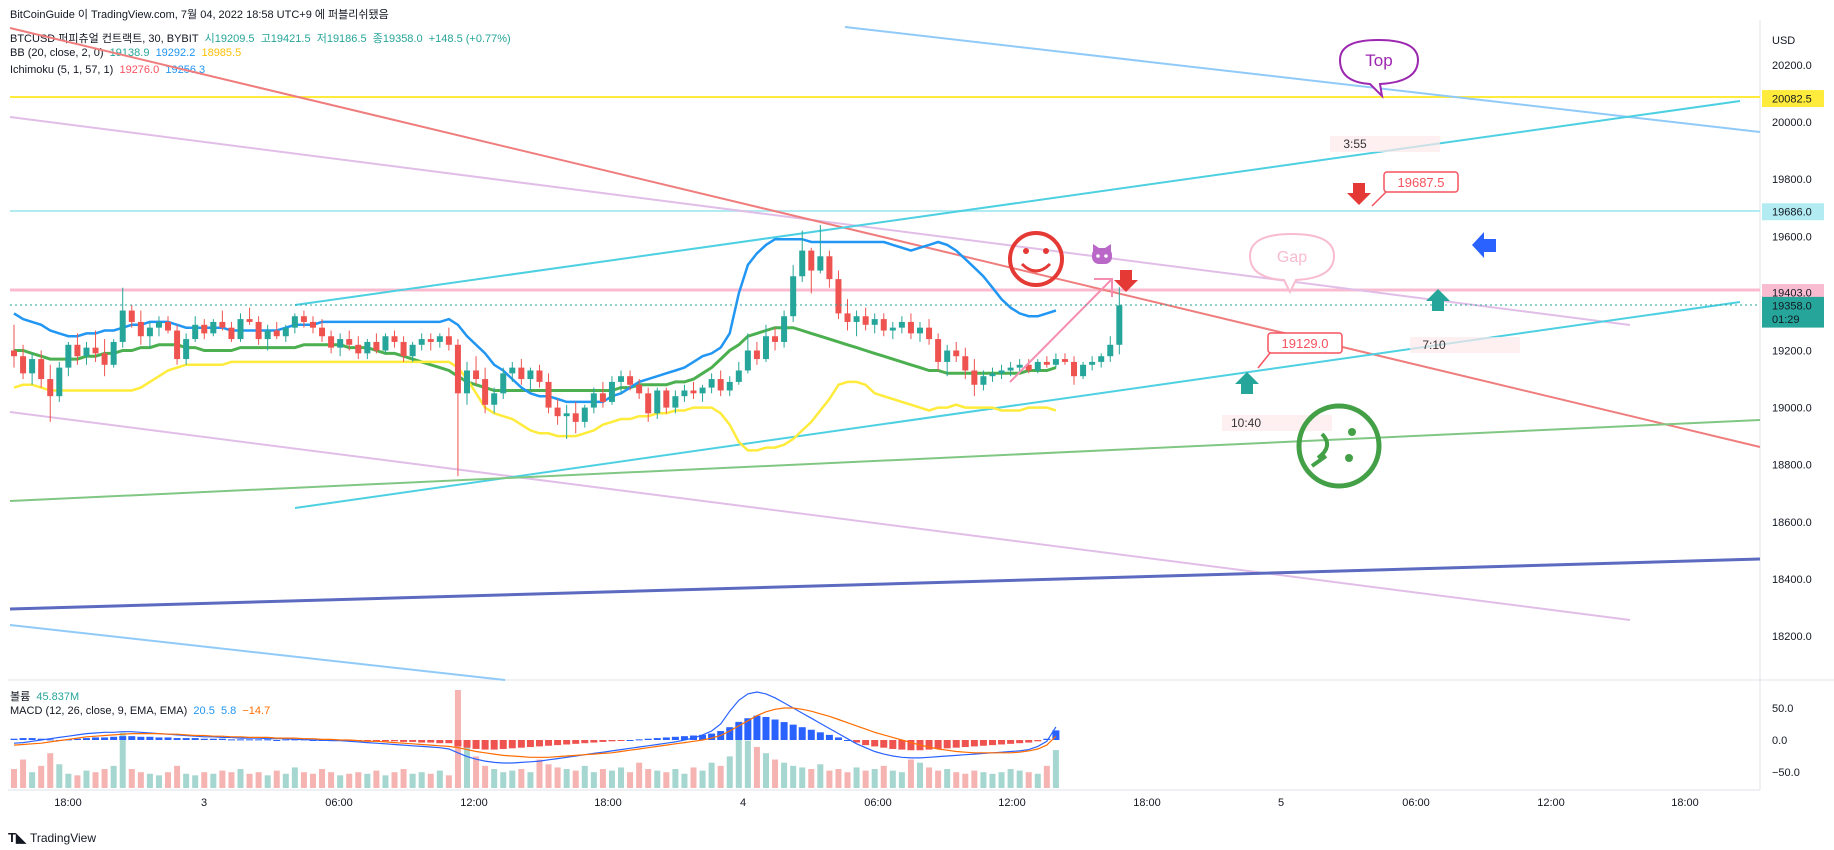 Image resolution: width=1834 pixels, height=850 pixels. I want to click on blue-upper-trendline, so click(1302, 79).